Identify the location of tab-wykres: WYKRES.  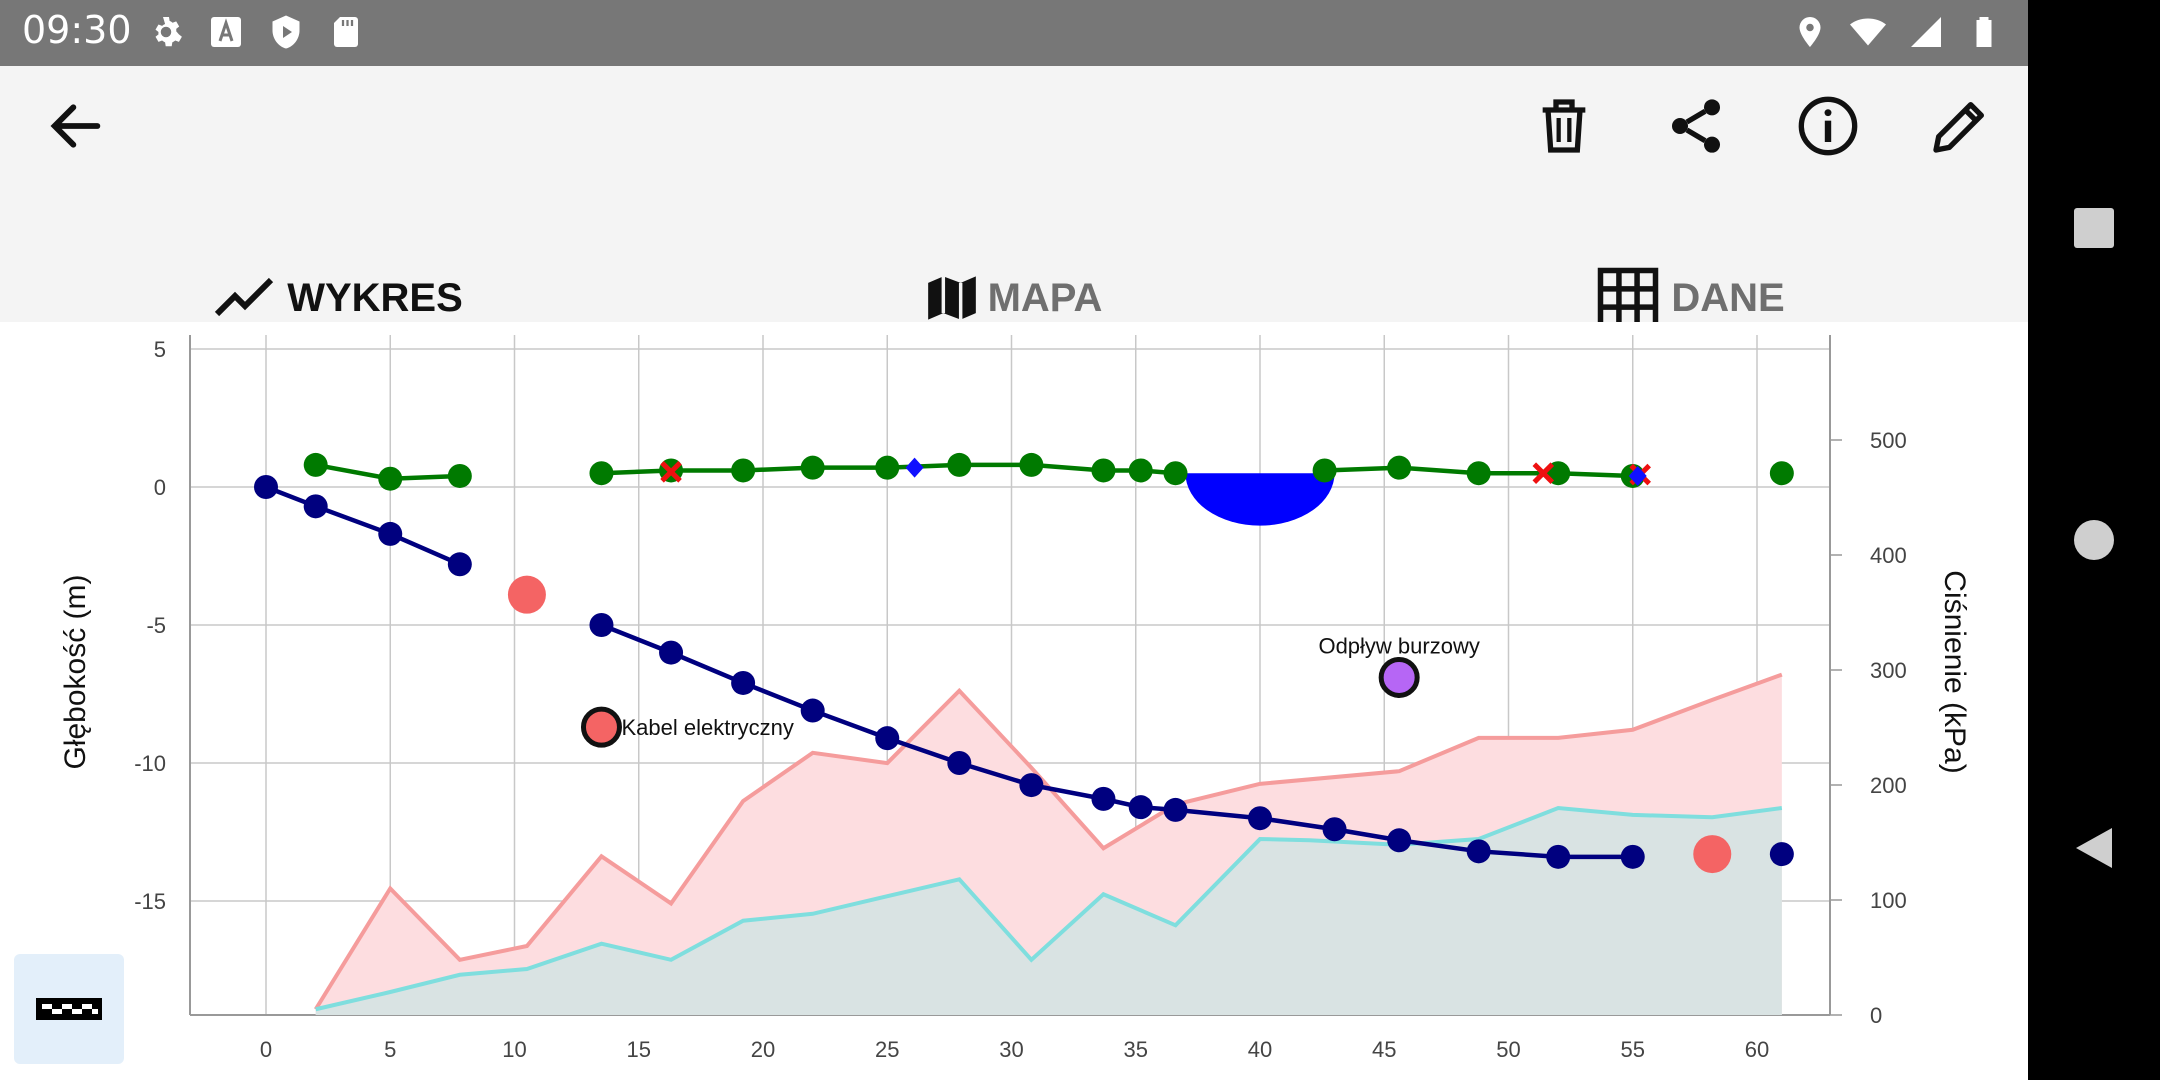
(338, 298).